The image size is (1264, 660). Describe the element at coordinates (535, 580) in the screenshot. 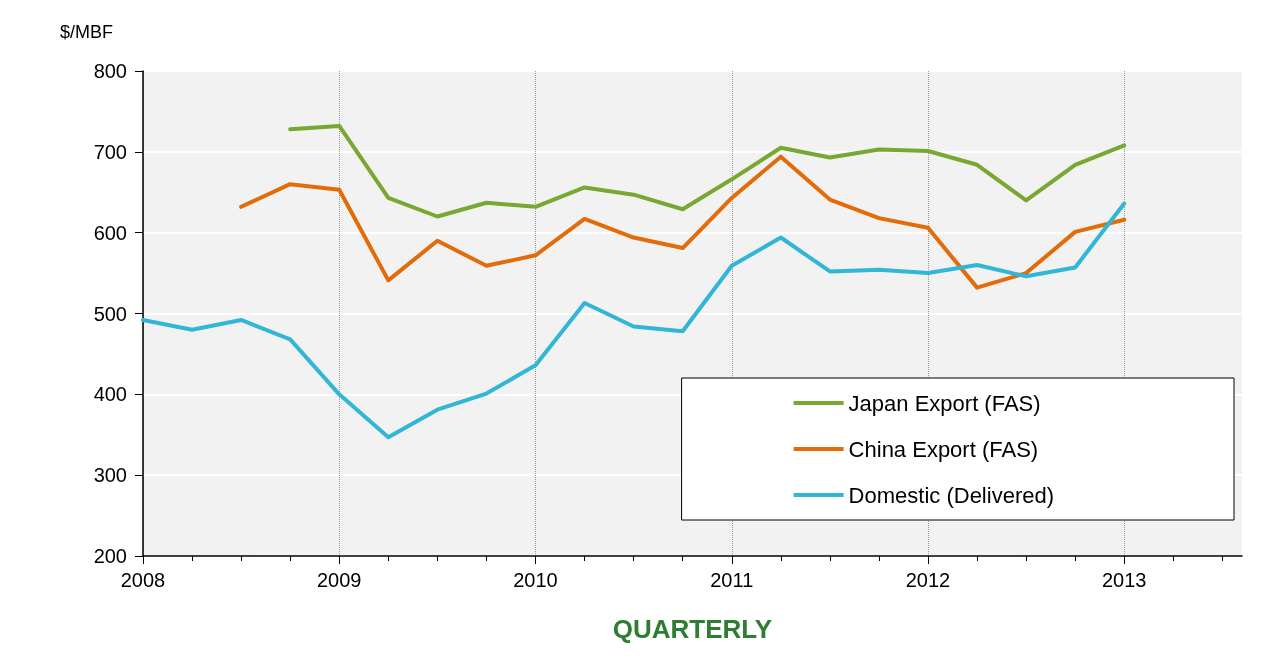

I see `x-tick-label: 2010` at that location.